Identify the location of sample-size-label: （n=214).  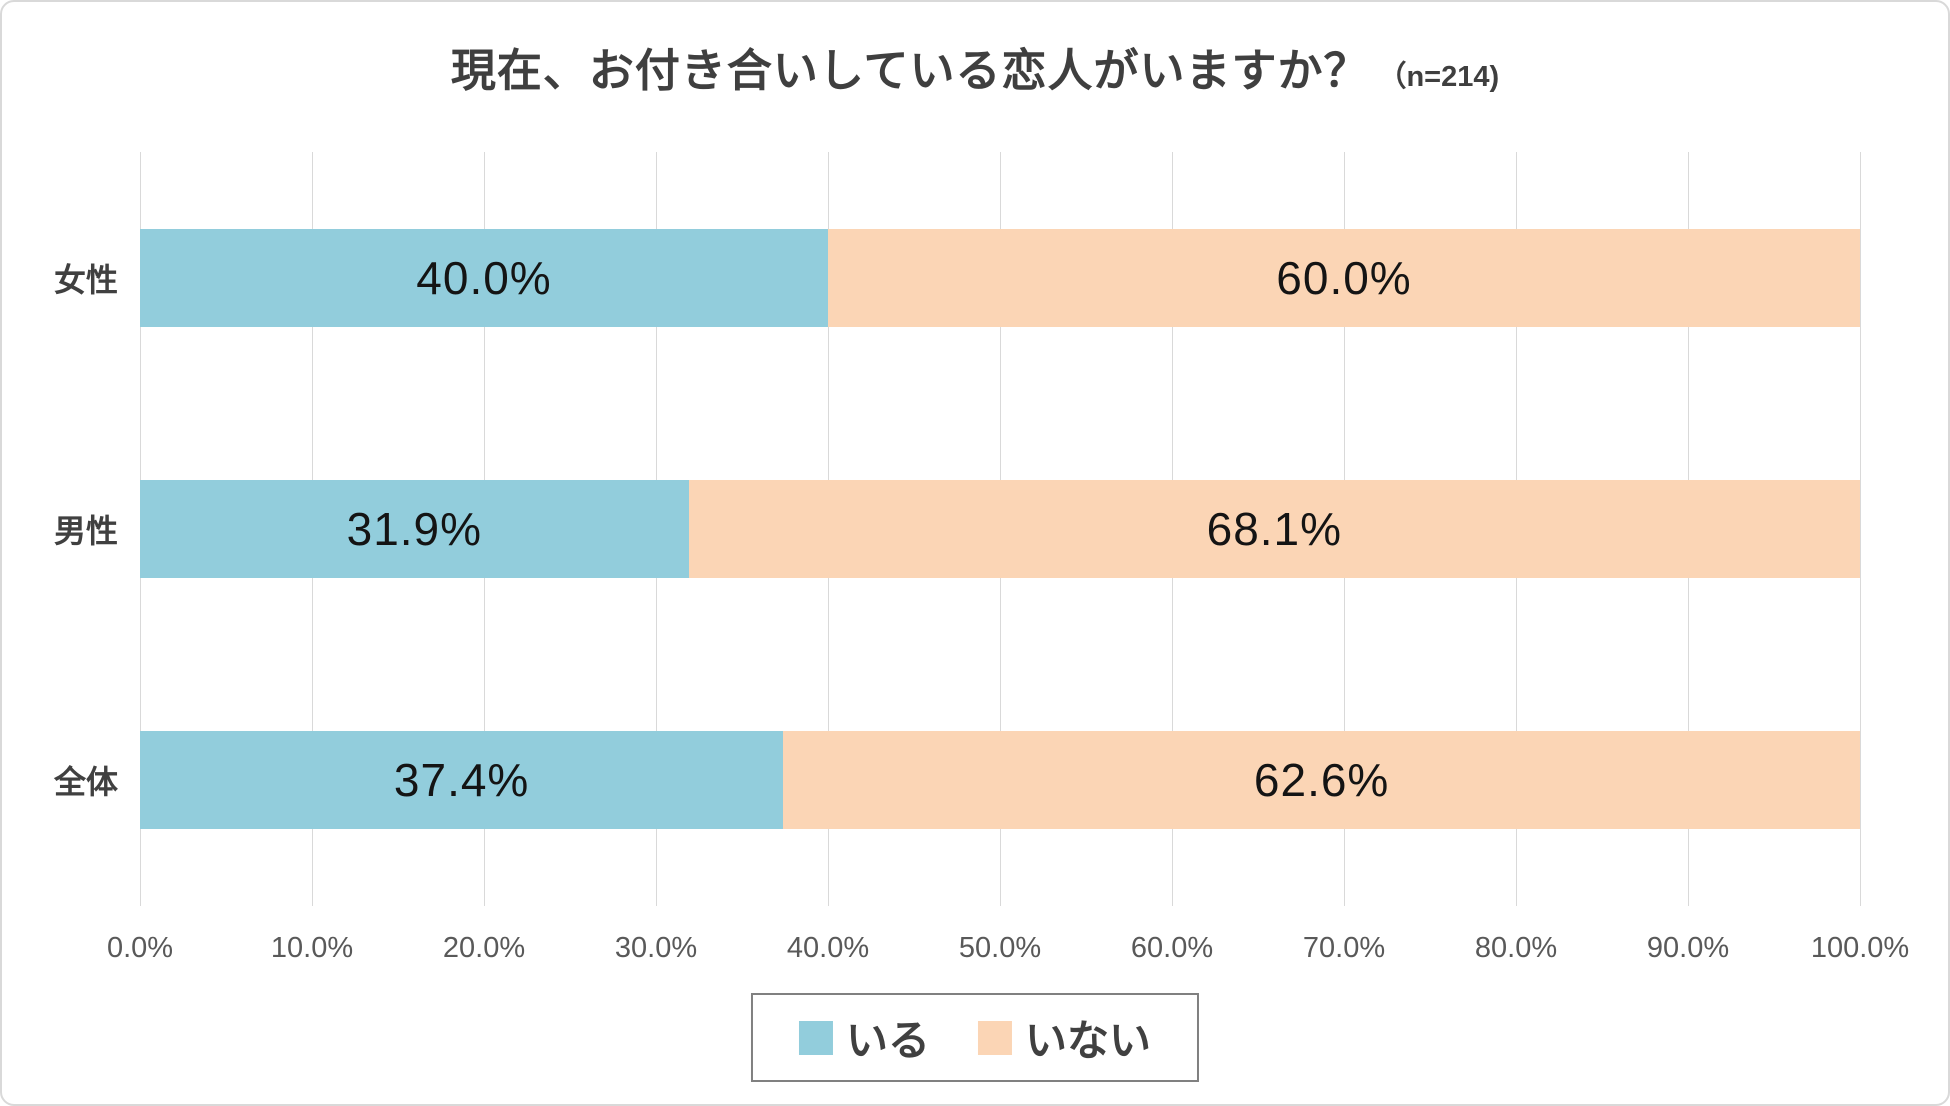
(1438, 77).